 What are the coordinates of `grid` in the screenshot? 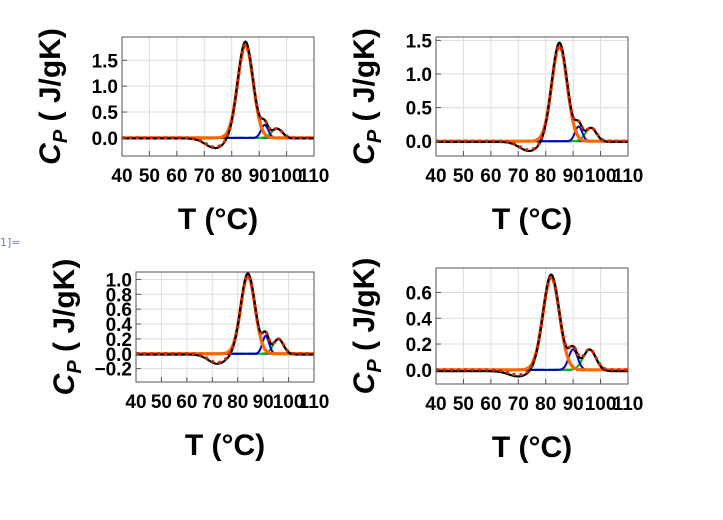 It's located at (225, 327).